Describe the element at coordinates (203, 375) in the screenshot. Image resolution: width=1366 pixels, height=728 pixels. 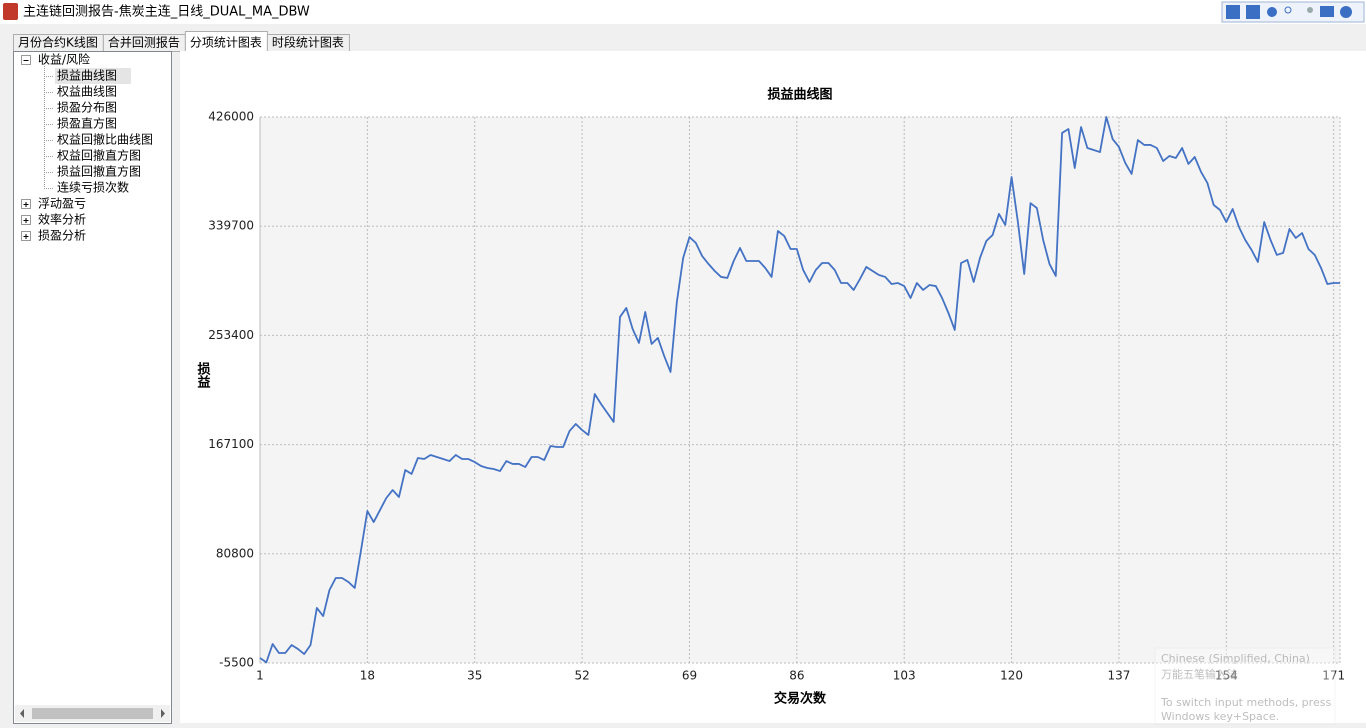
I see `y-axis-label: 损益` at that location.